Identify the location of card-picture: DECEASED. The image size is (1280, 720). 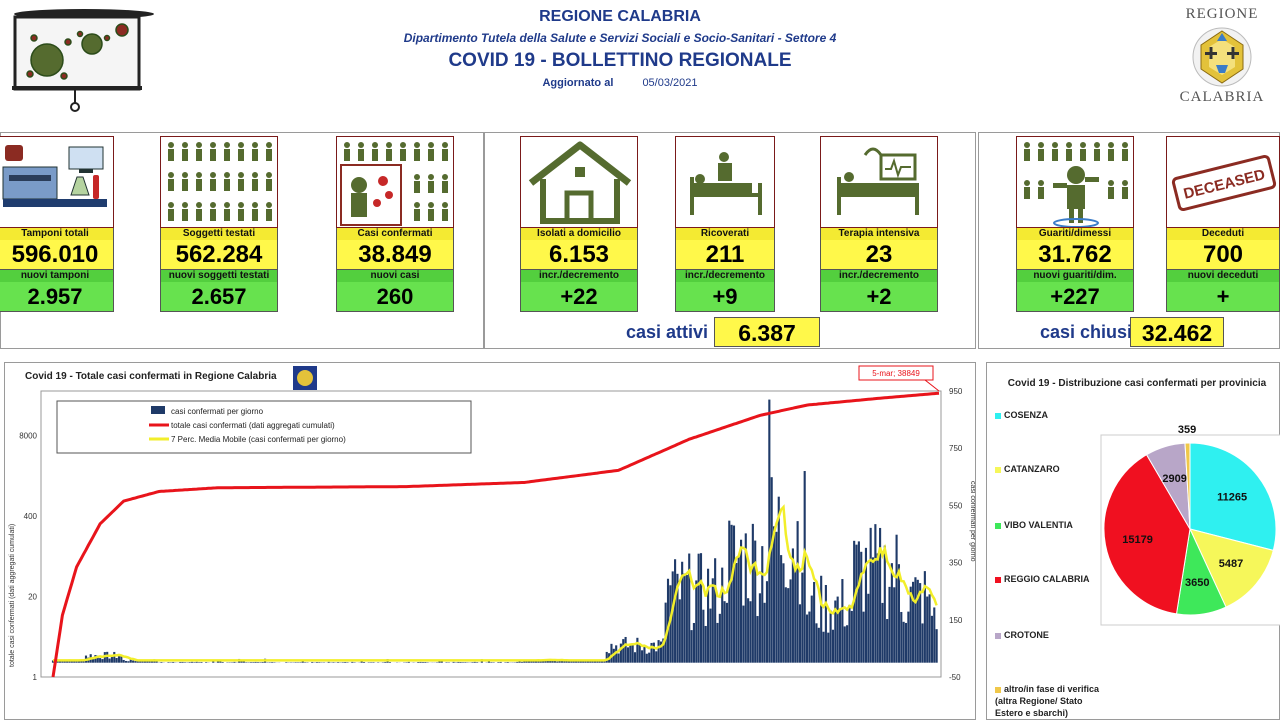
(1223, 182).